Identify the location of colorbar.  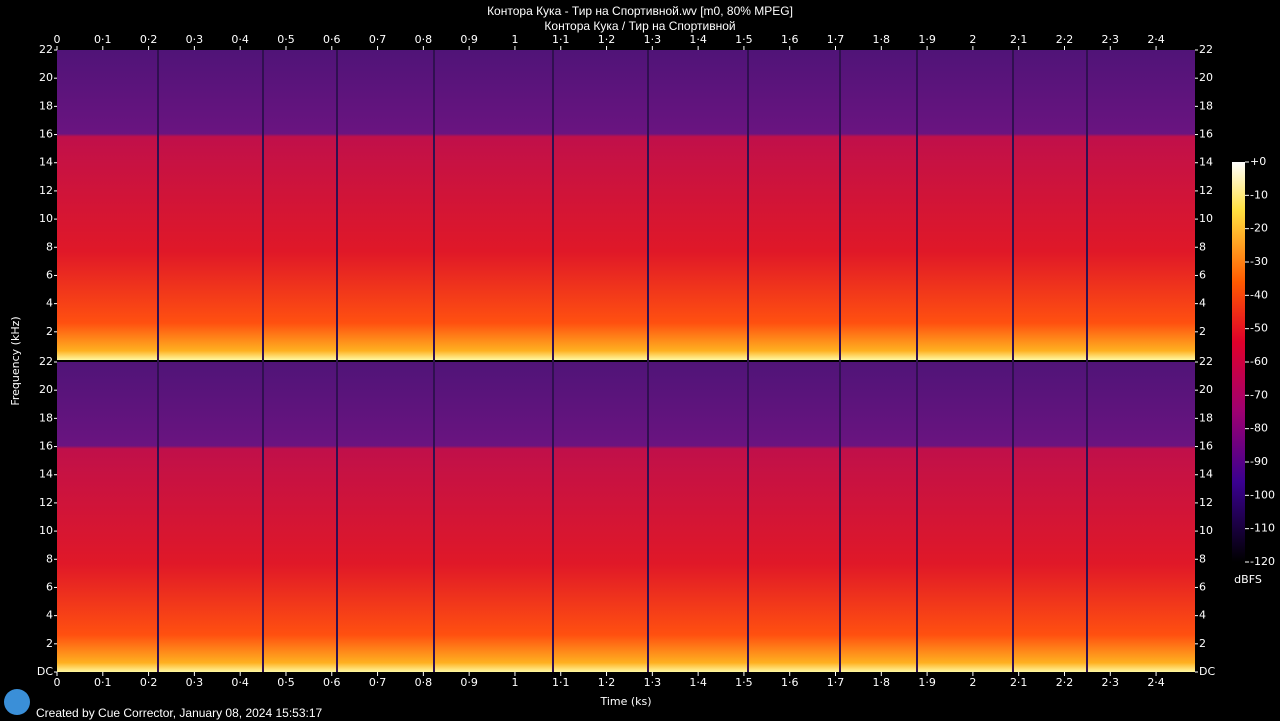
(1238, 362).